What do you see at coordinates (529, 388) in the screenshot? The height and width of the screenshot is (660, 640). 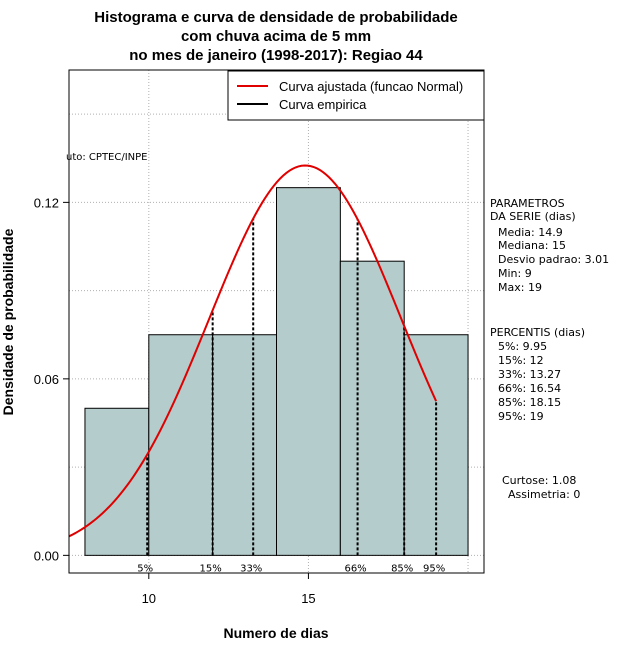 I see `percentil-66: 66%: 16.54` at bounding box center [529, 388].